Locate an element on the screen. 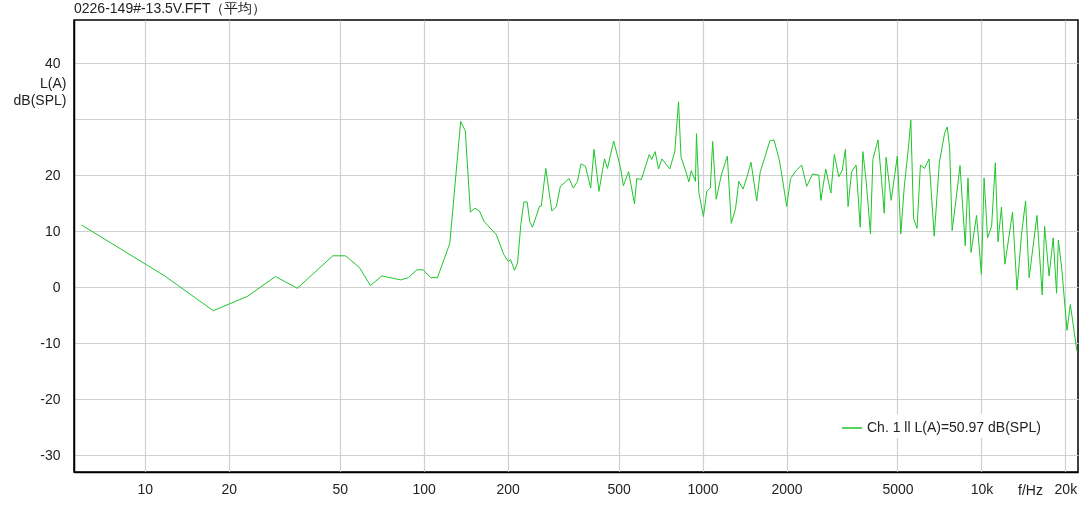 The image size is (1079, 506). y-tick-label: 40 is located at coordinates (52, 62).